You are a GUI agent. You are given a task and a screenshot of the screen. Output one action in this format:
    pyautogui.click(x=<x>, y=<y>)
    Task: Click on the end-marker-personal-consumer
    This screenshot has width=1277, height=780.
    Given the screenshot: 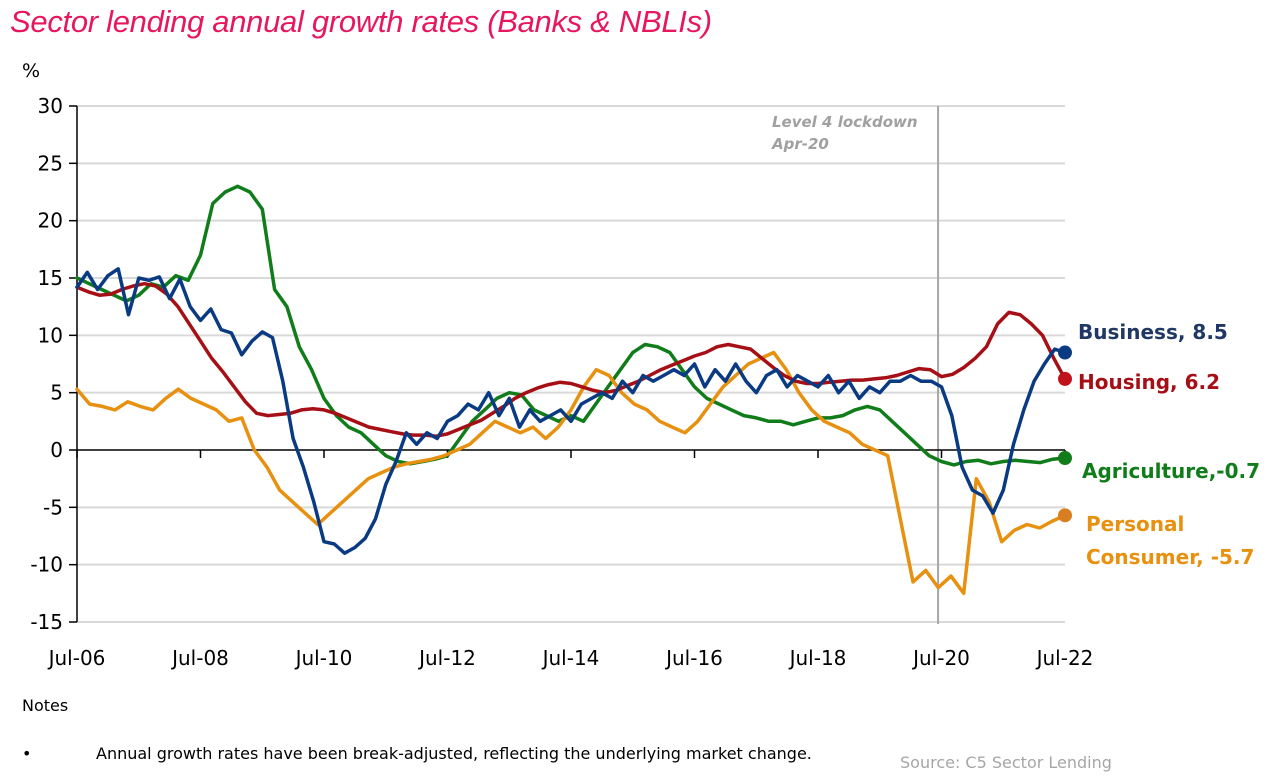 What is the action you would take?
    pyautogui.click(x=1065, y=515)
    